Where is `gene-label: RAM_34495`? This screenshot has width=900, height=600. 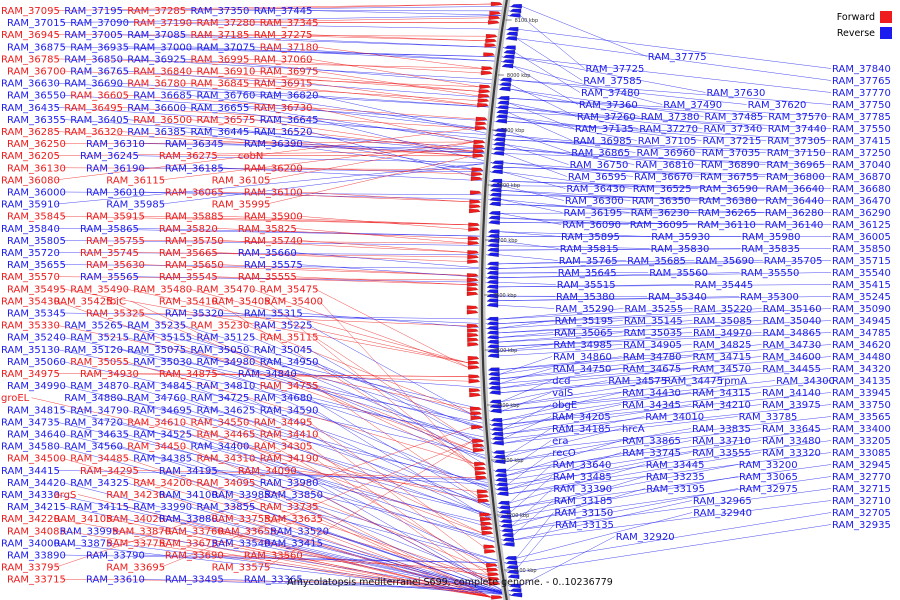 gene-label: RAM_34495 is located at coordinates (283, 422).